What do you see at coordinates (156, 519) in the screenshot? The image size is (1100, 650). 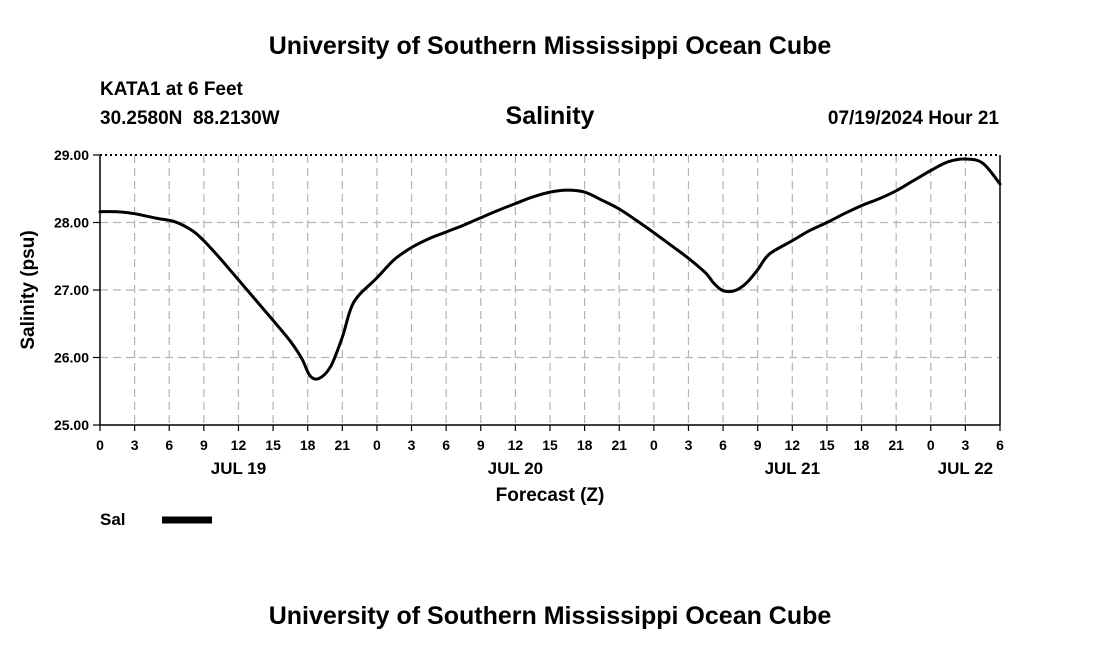 I see `legend: Sal` at bounding box center [156, 519].